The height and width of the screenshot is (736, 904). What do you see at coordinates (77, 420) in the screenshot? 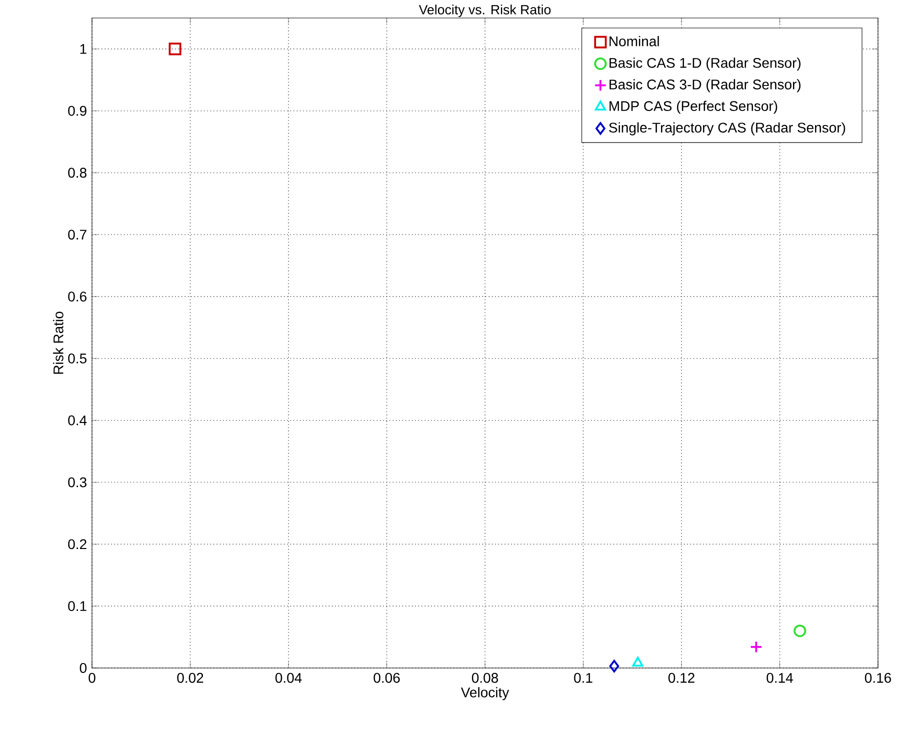
I see `y-tick-label: 0.4` at bounding box center [77, 420].